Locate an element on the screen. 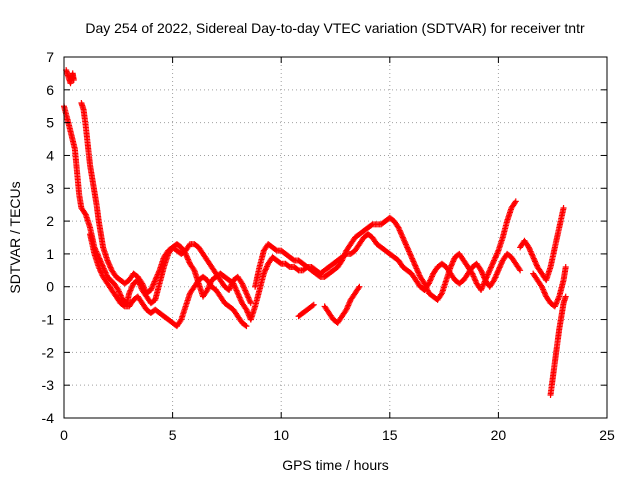  x-tick-label: 25 is located at coordinates (607, 435).